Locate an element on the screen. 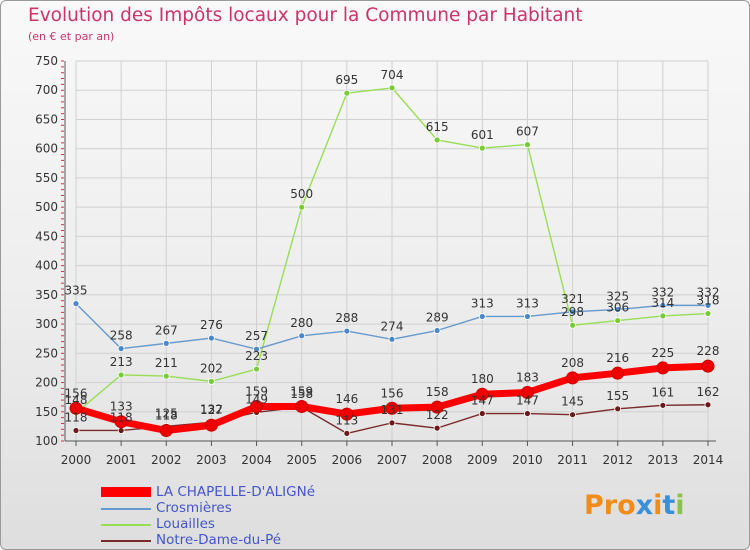  y-tick-label: 550 is located at coordinates (46, 178).